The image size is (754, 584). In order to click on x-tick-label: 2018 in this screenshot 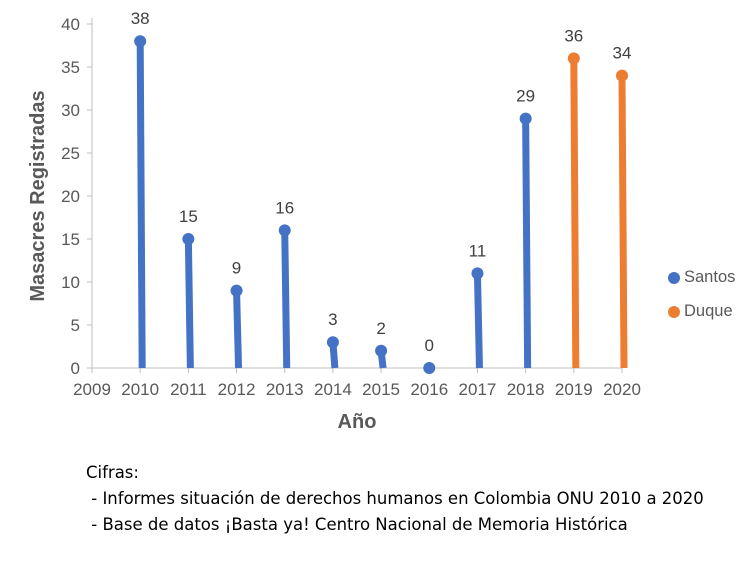, I will do `click(526, 389)`.